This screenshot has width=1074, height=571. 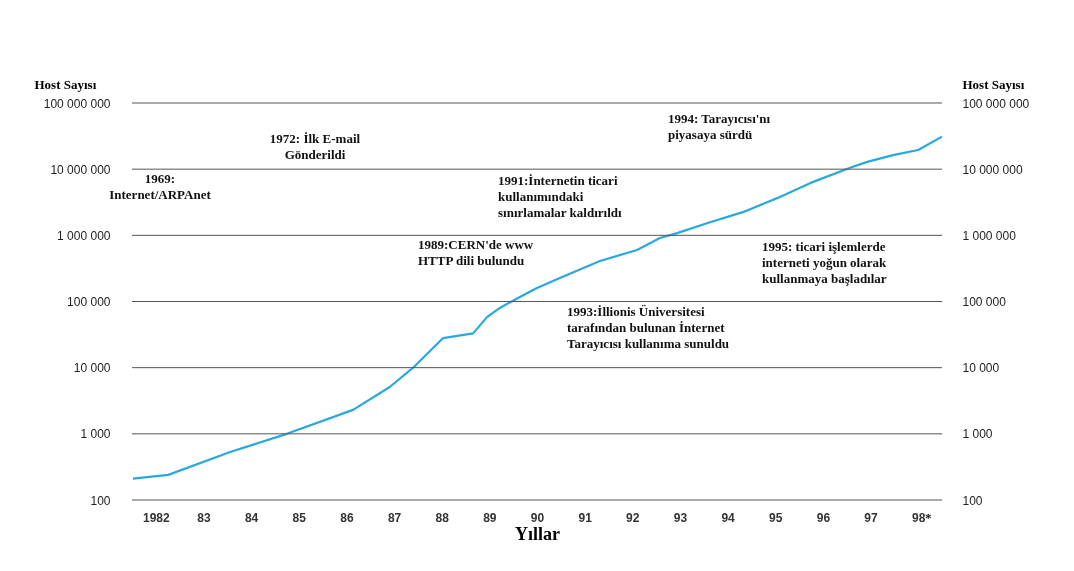 What do you see at coordinates (996, 103) in the screenshot?
I see `y-tick-label: 100 000 000` at bounding box center [996, 103].